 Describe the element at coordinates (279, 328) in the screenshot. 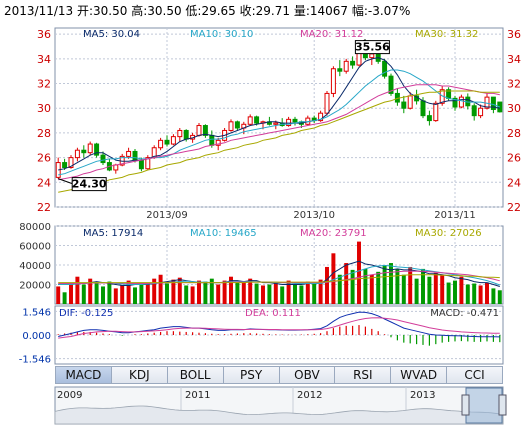

I see `dea-line` at that location.